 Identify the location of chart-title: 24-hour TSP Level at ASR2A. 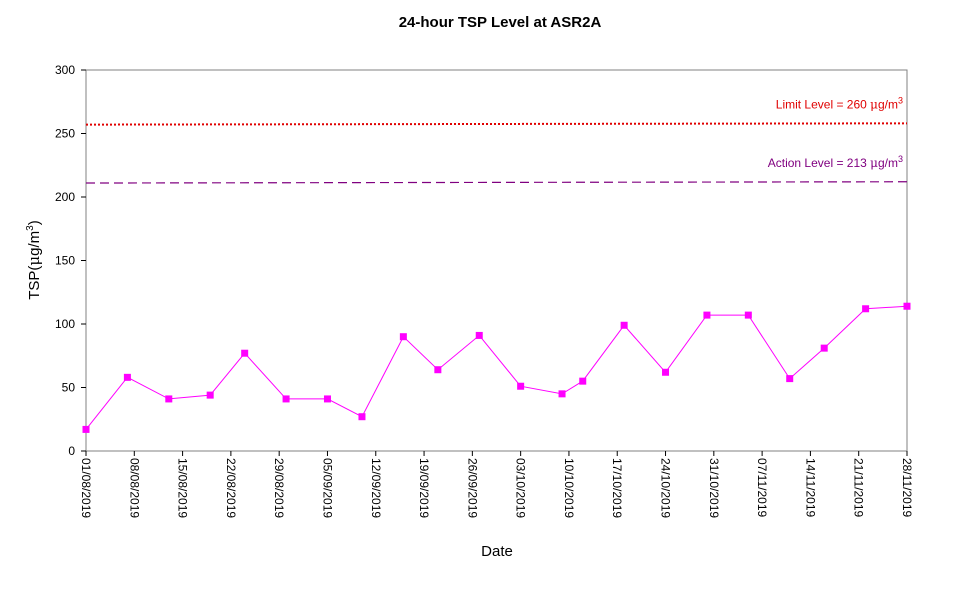
(500, 22).